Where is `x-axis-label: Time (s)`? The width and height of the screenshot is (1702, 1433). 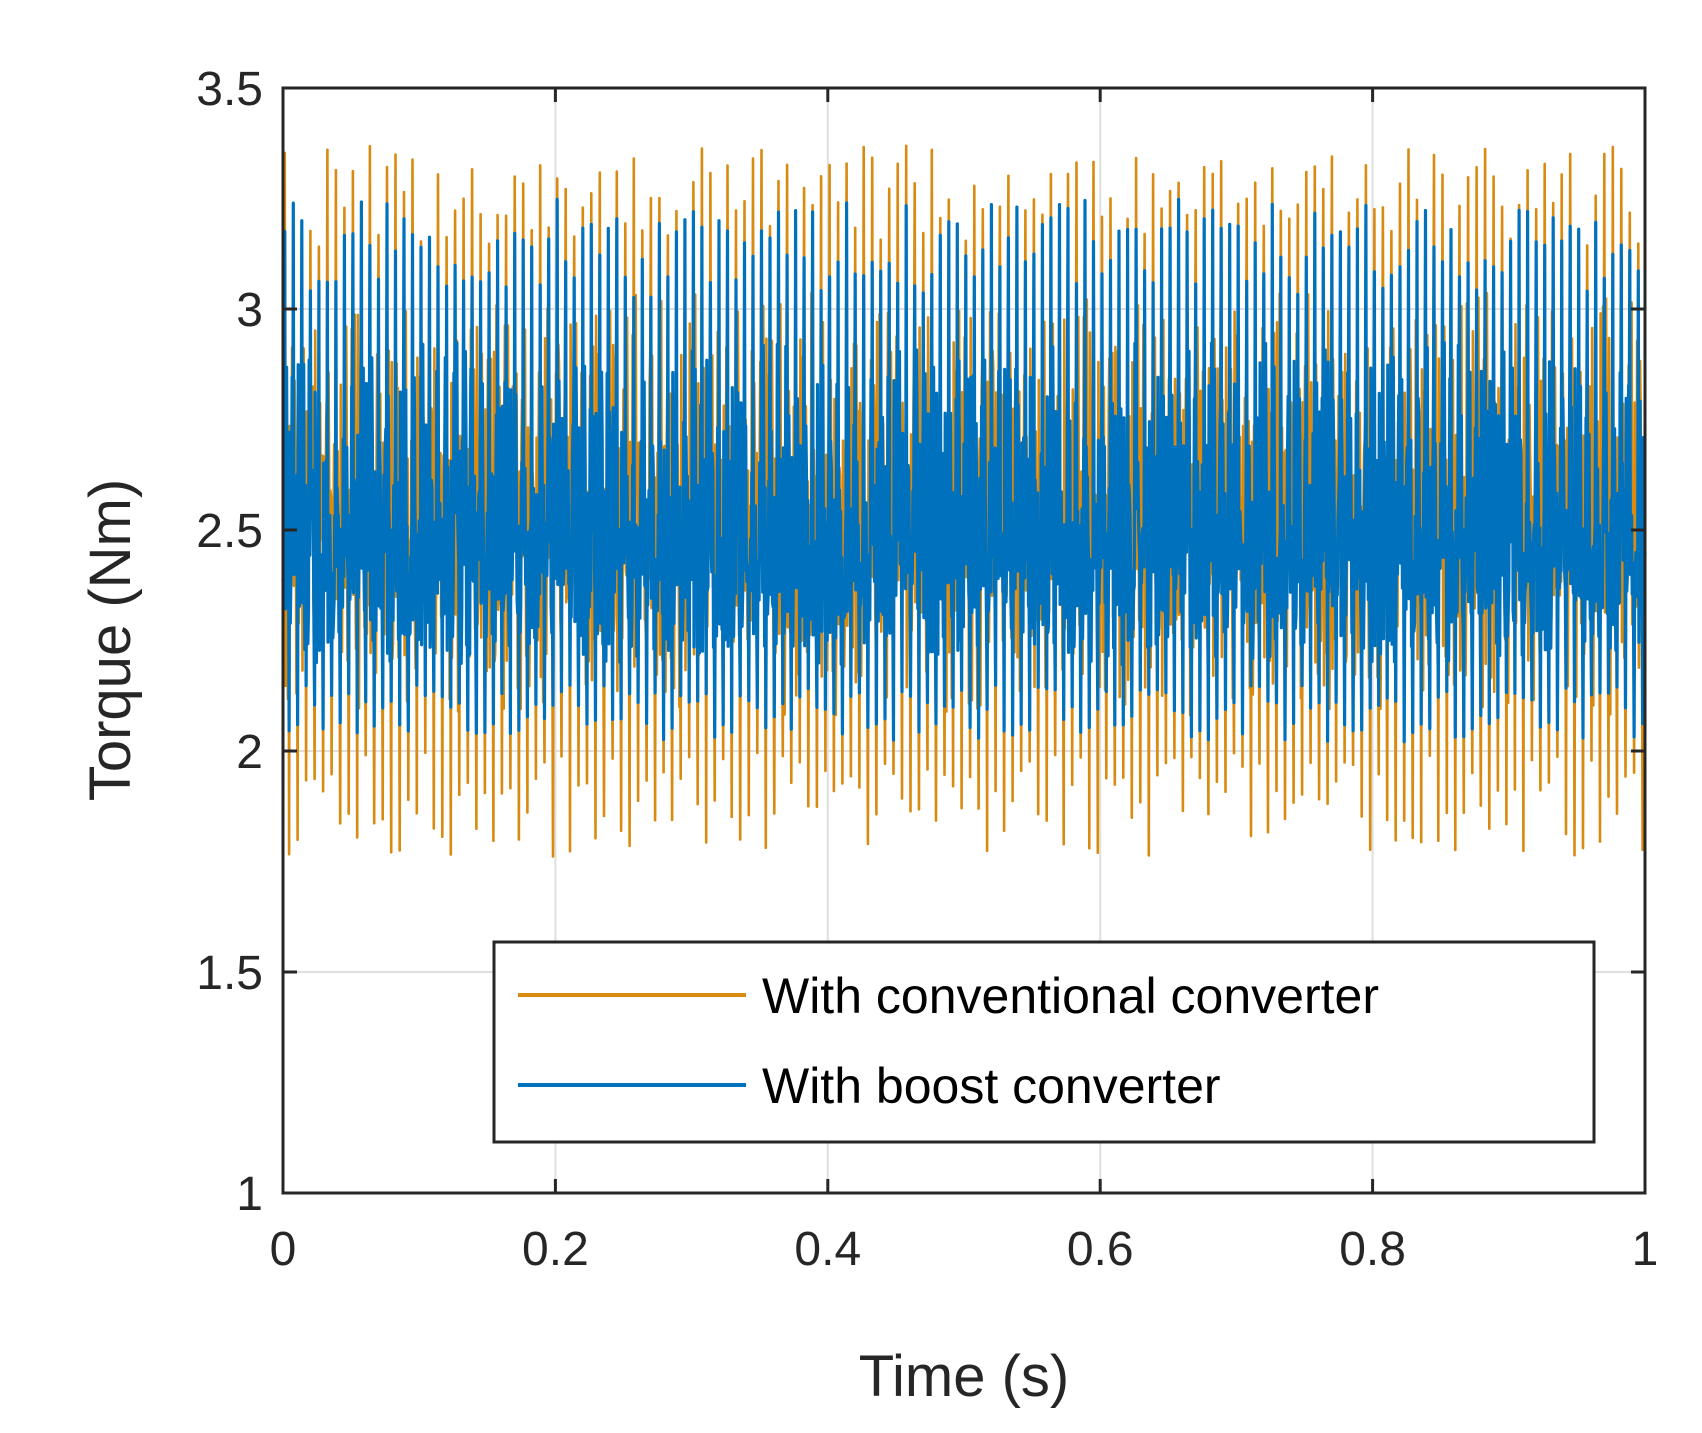 x-axis-label: Time (s) is located at coordinates (964, 1376).